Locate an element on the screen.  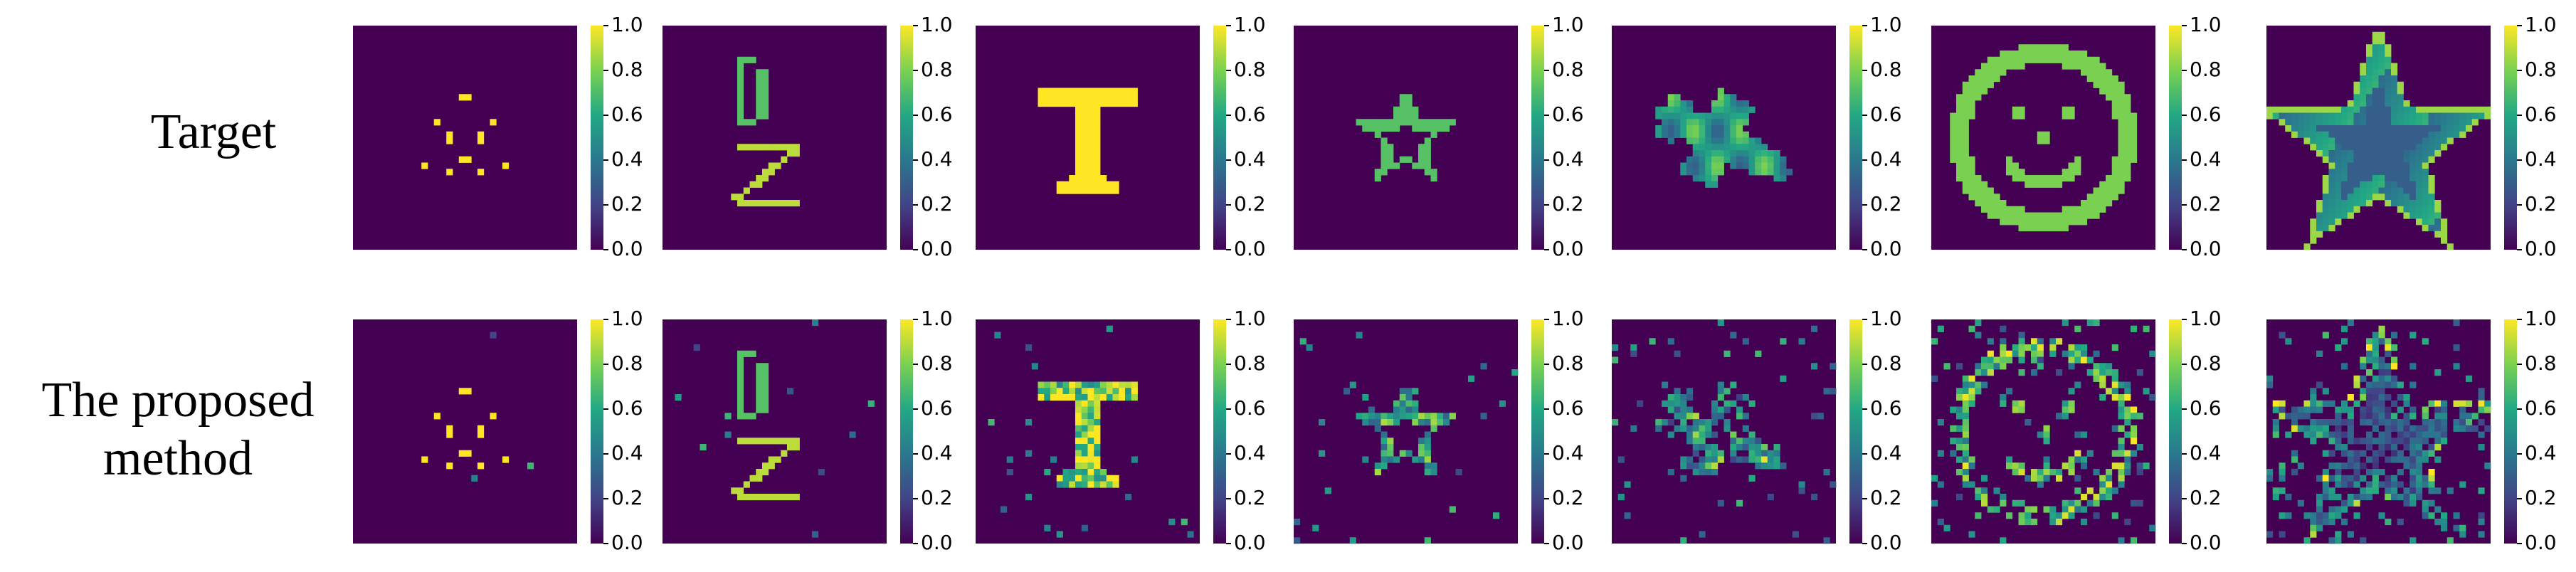
colorbar is located at coordinates (597, 431).